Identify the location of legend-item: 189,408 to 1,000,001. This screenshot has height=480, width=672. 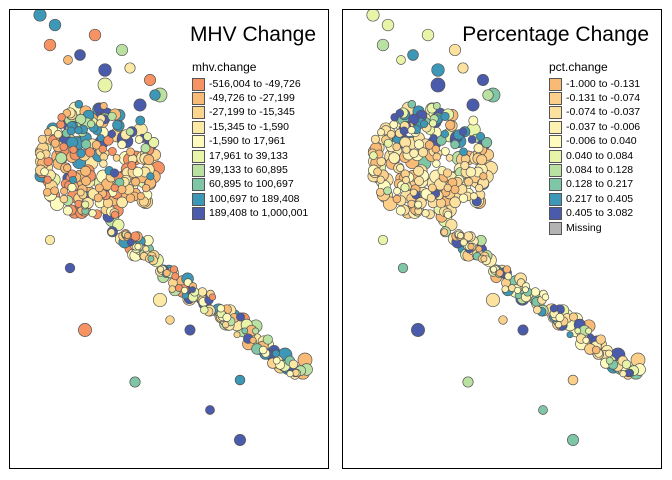
(250, 214).